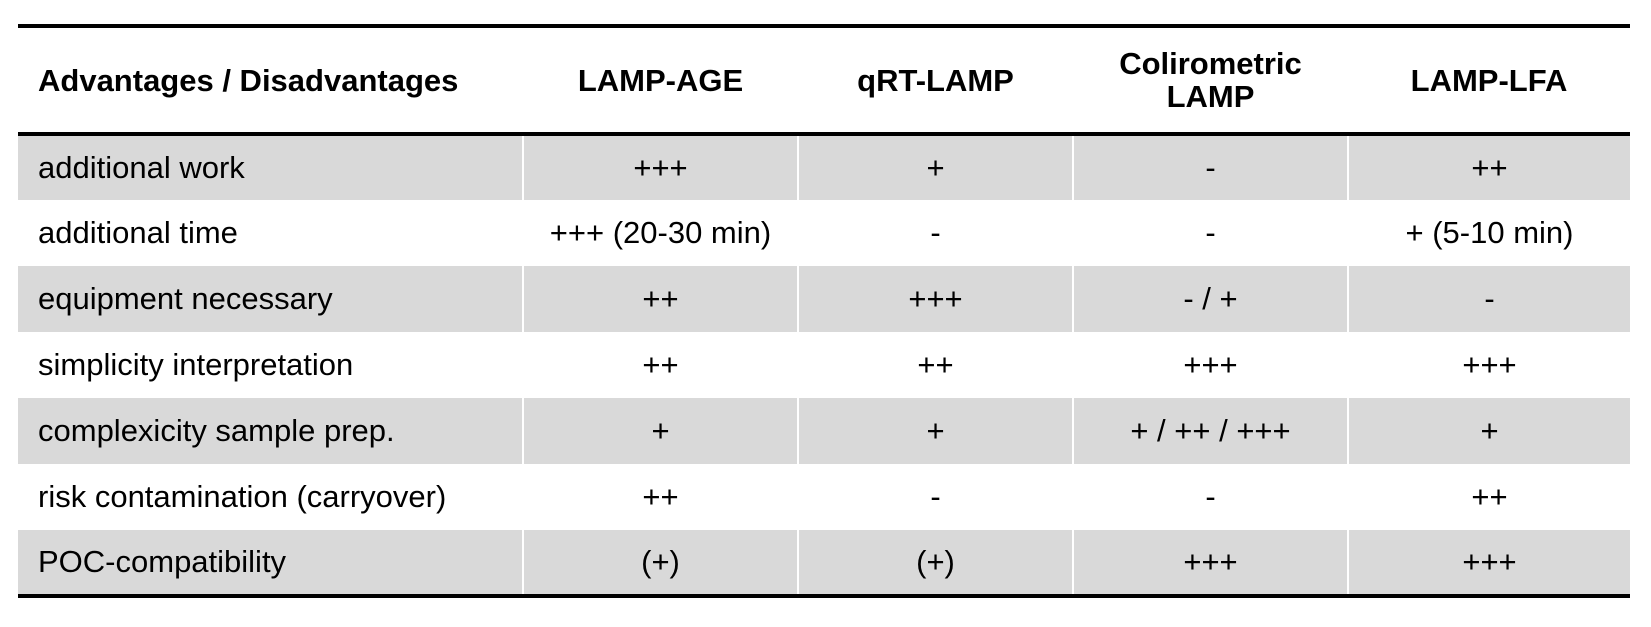  I want to click on header-colorimetric-lamp: Colirometric LAMP, so click(1210, 80).